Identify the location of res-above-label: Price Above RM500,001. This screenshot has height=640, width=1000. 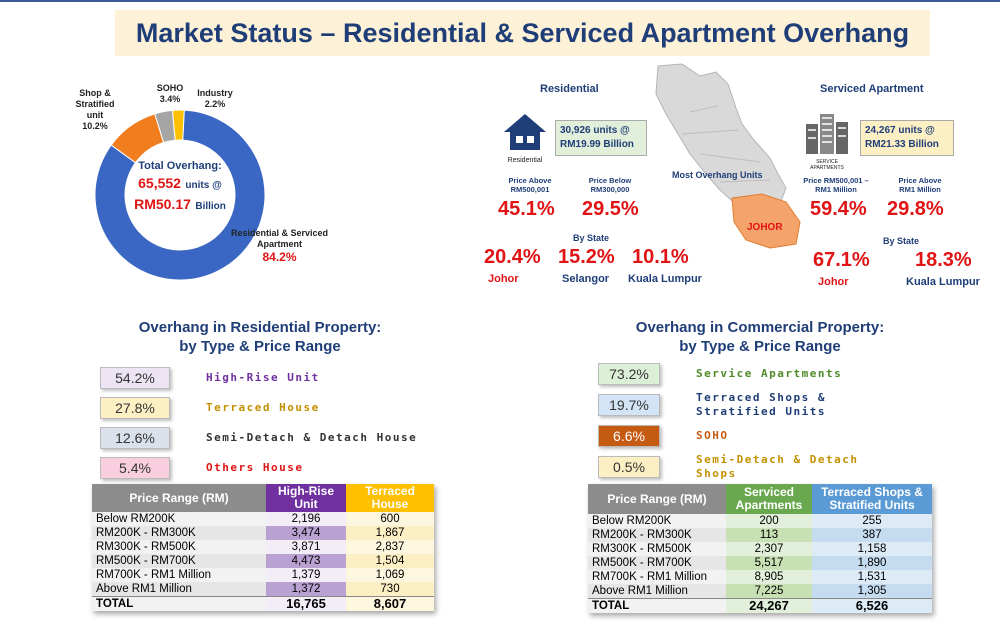
(530, 185).